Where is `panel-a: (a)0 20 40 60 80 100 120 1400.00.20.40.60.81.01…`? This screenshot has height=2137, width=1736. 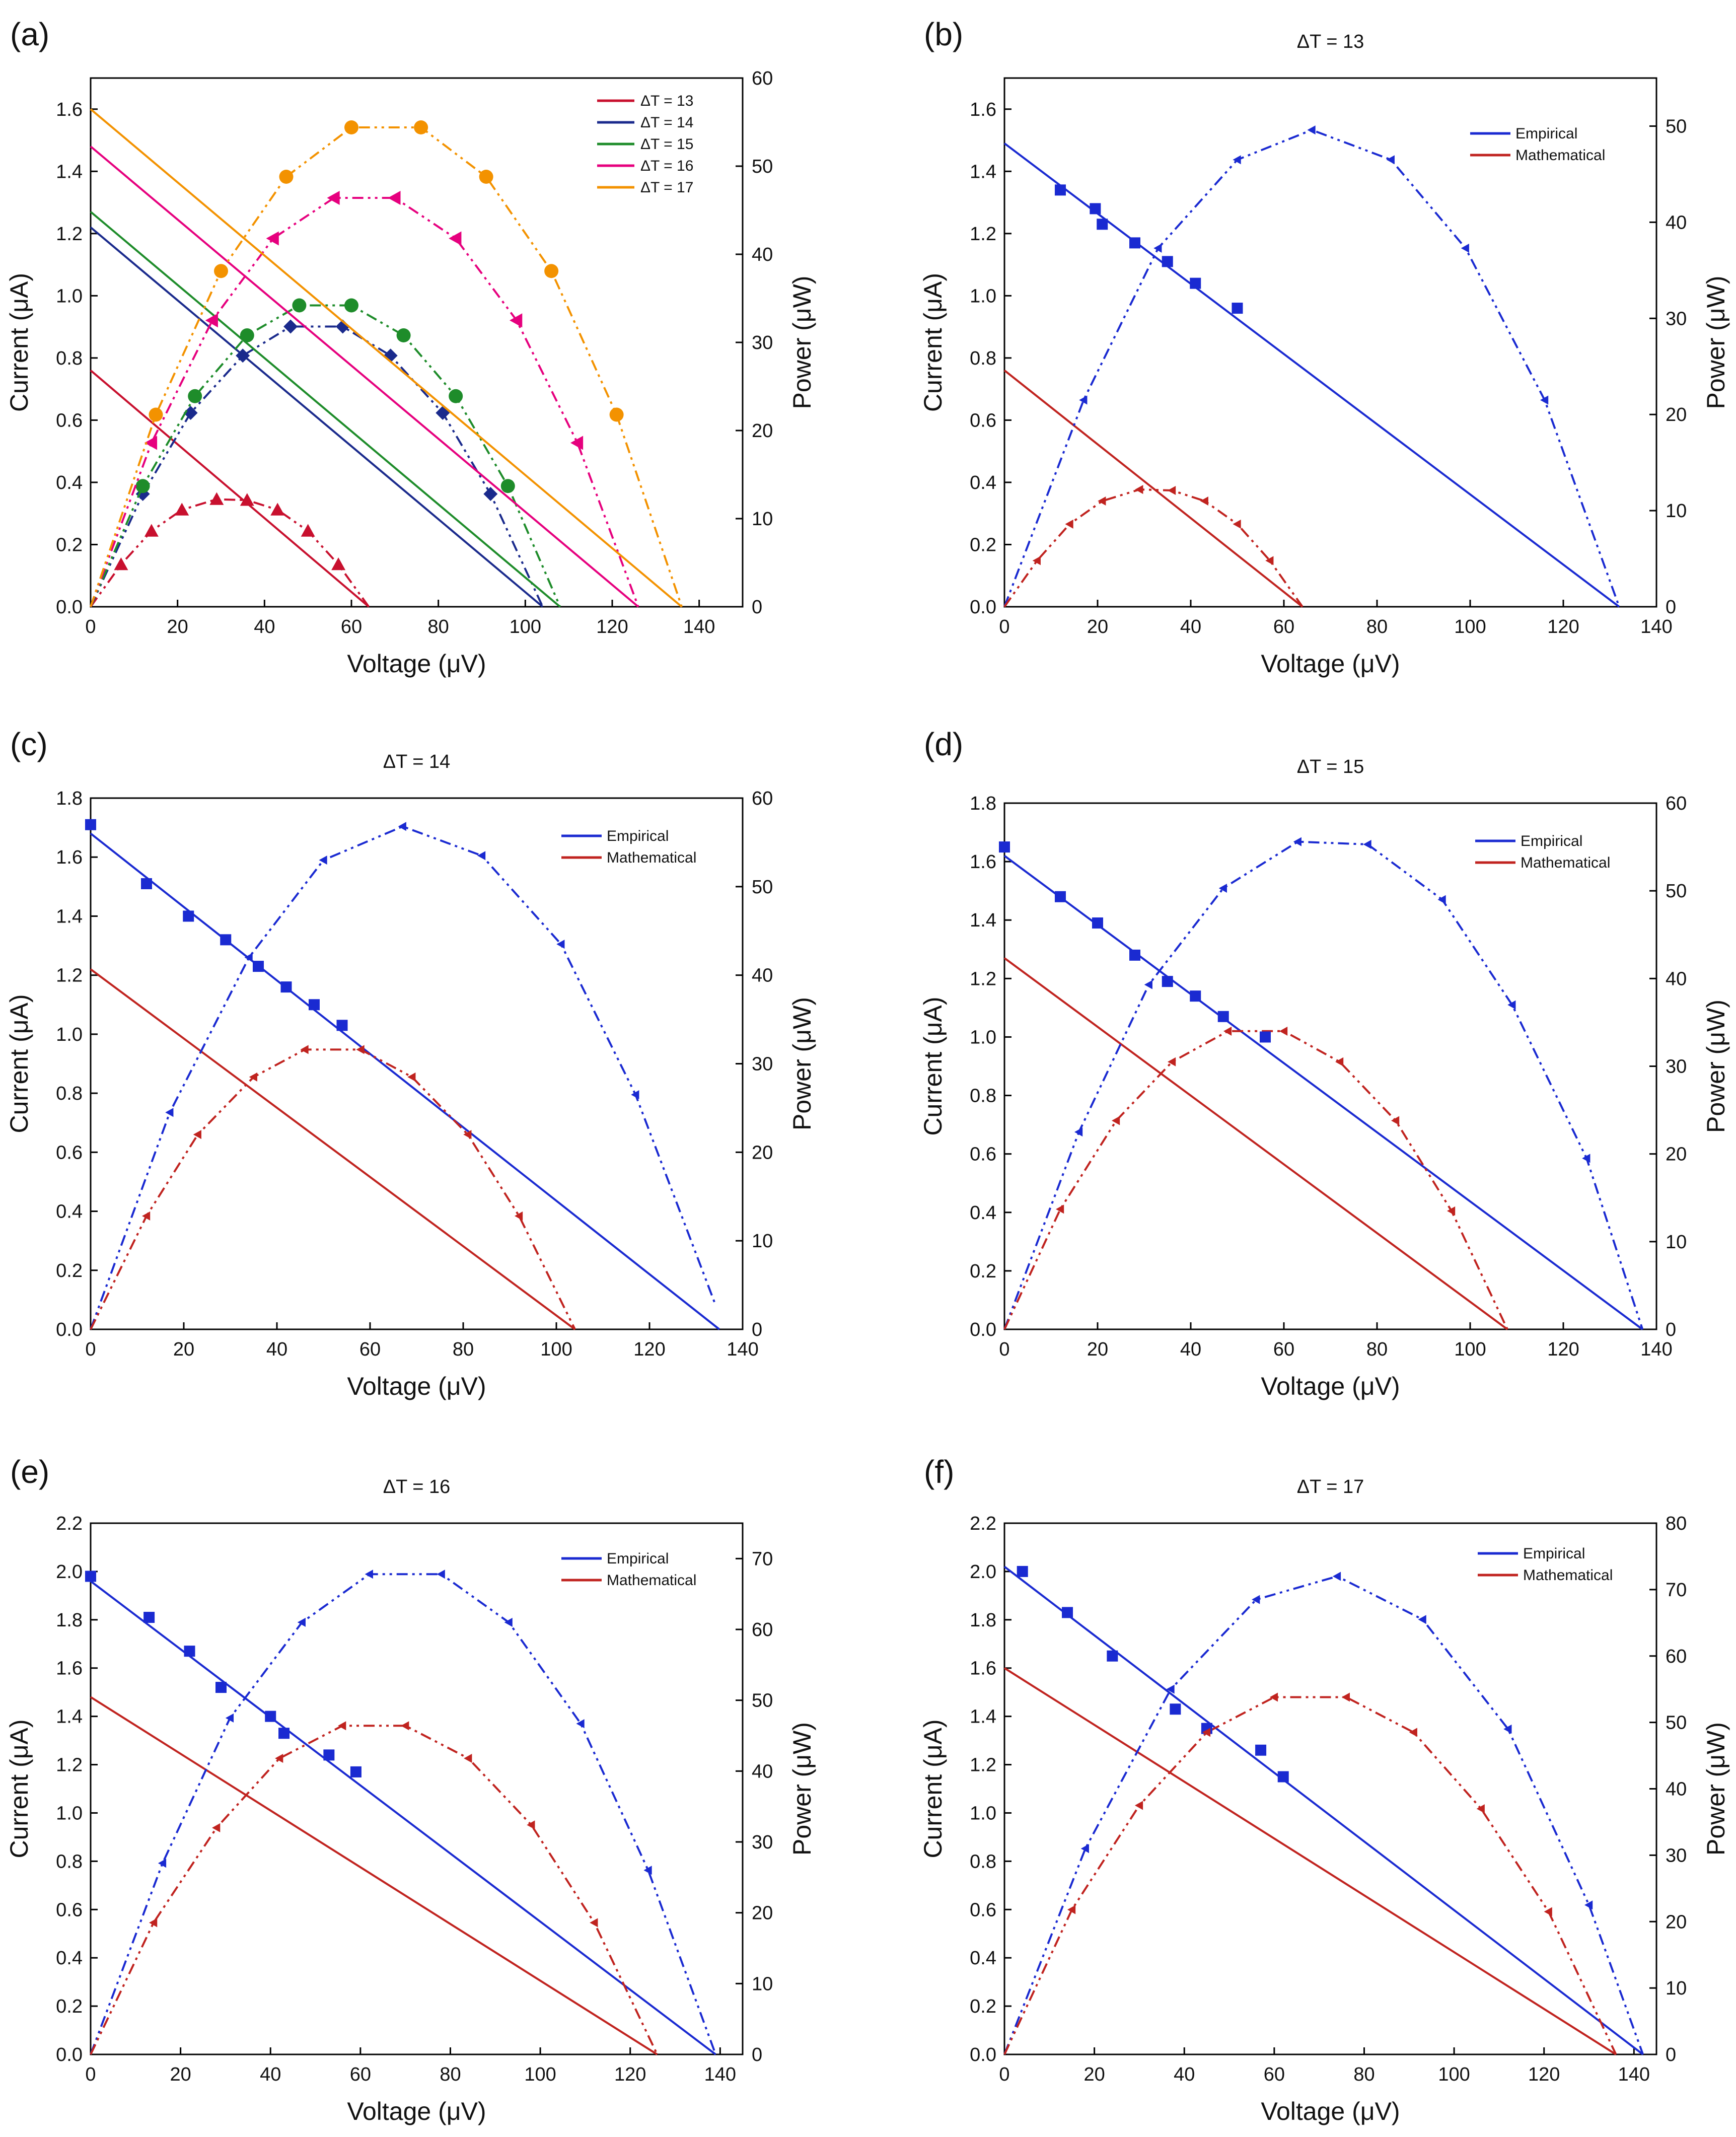 panel-a: (a)0 20 40 60 80 100 120 1400.00.20.40.60.81.01… is located at coordinates (410, 347).